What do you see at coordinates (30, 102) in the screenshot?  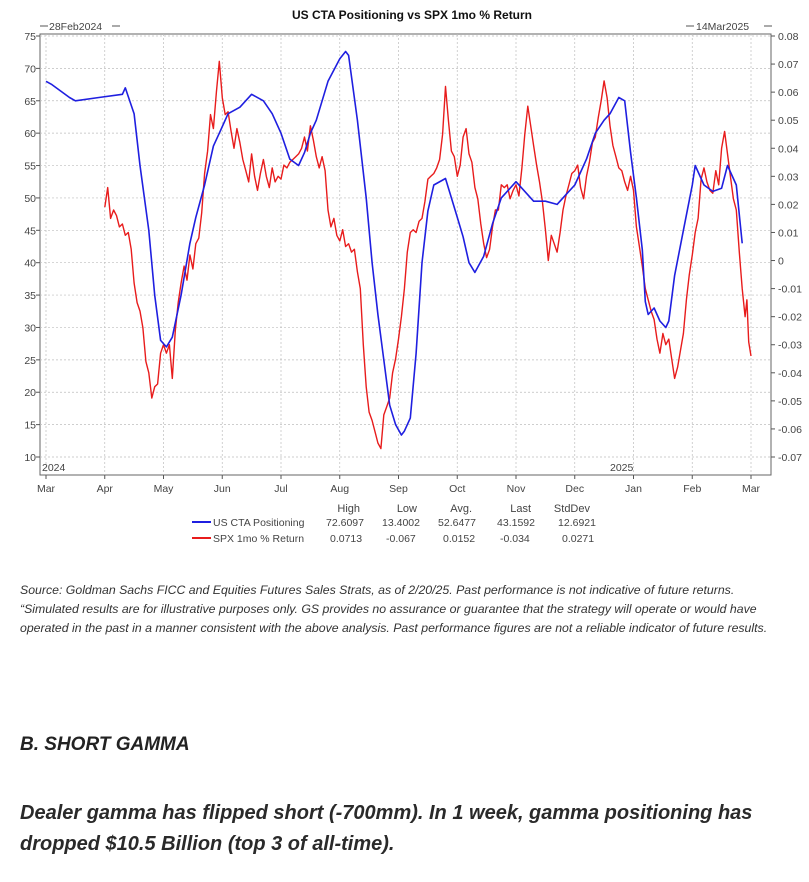 I see `left-tick-label: 65` at bounding box center [30, 102].